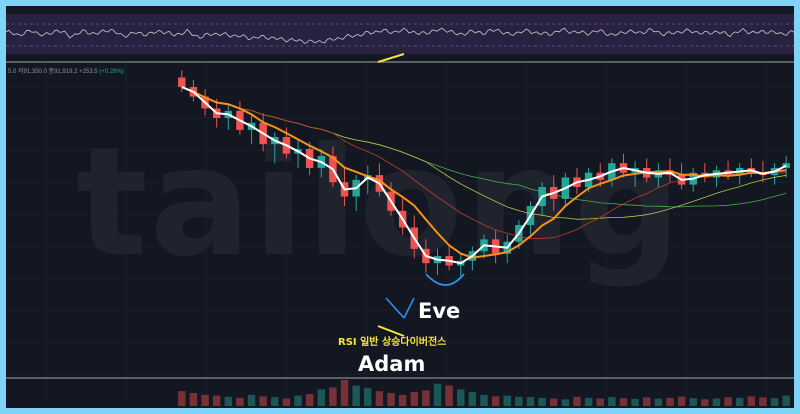 This screenshot has width=800, height=414. What do you see at coordinates (53, 72) in the screenshot?
I see `ohlc-values: 5.0 저91,350.0 종91,919.2 +253.5` at bounding box center [53, 72].